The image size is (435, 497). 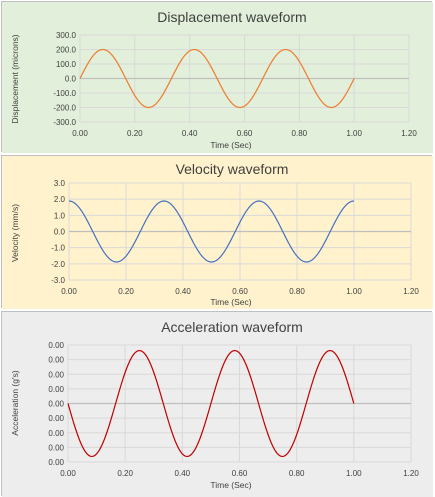 I want to click on y-tick-label: 1.0, so click(x=60, y=215).